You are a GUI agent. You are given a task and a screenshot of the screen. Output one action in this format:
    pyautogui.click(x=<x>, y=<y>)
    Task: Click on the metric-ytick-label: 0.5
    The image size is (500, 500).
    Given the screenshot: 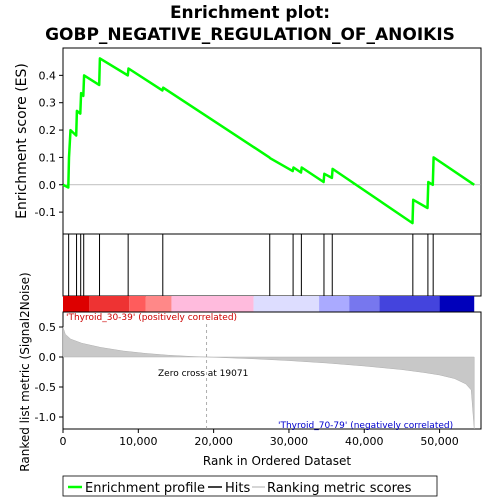 What is the action you would take?
    pyautogui.click(x=48, y=327)
    